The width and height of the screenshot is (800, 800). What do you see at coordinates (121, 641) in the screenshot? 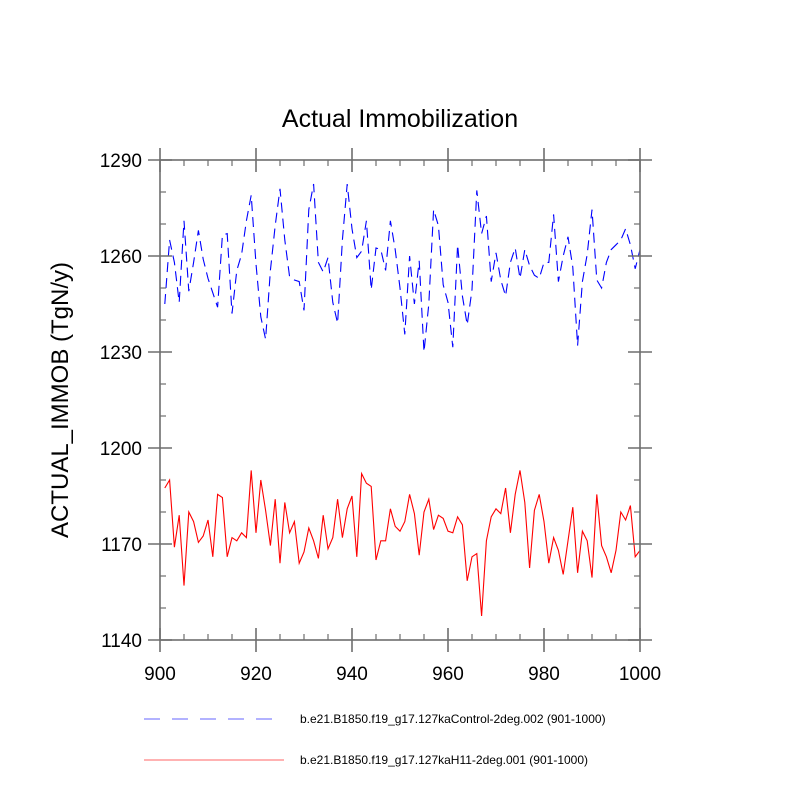
I see `y-tick-label: 1140` at bounding box center [121, 641].